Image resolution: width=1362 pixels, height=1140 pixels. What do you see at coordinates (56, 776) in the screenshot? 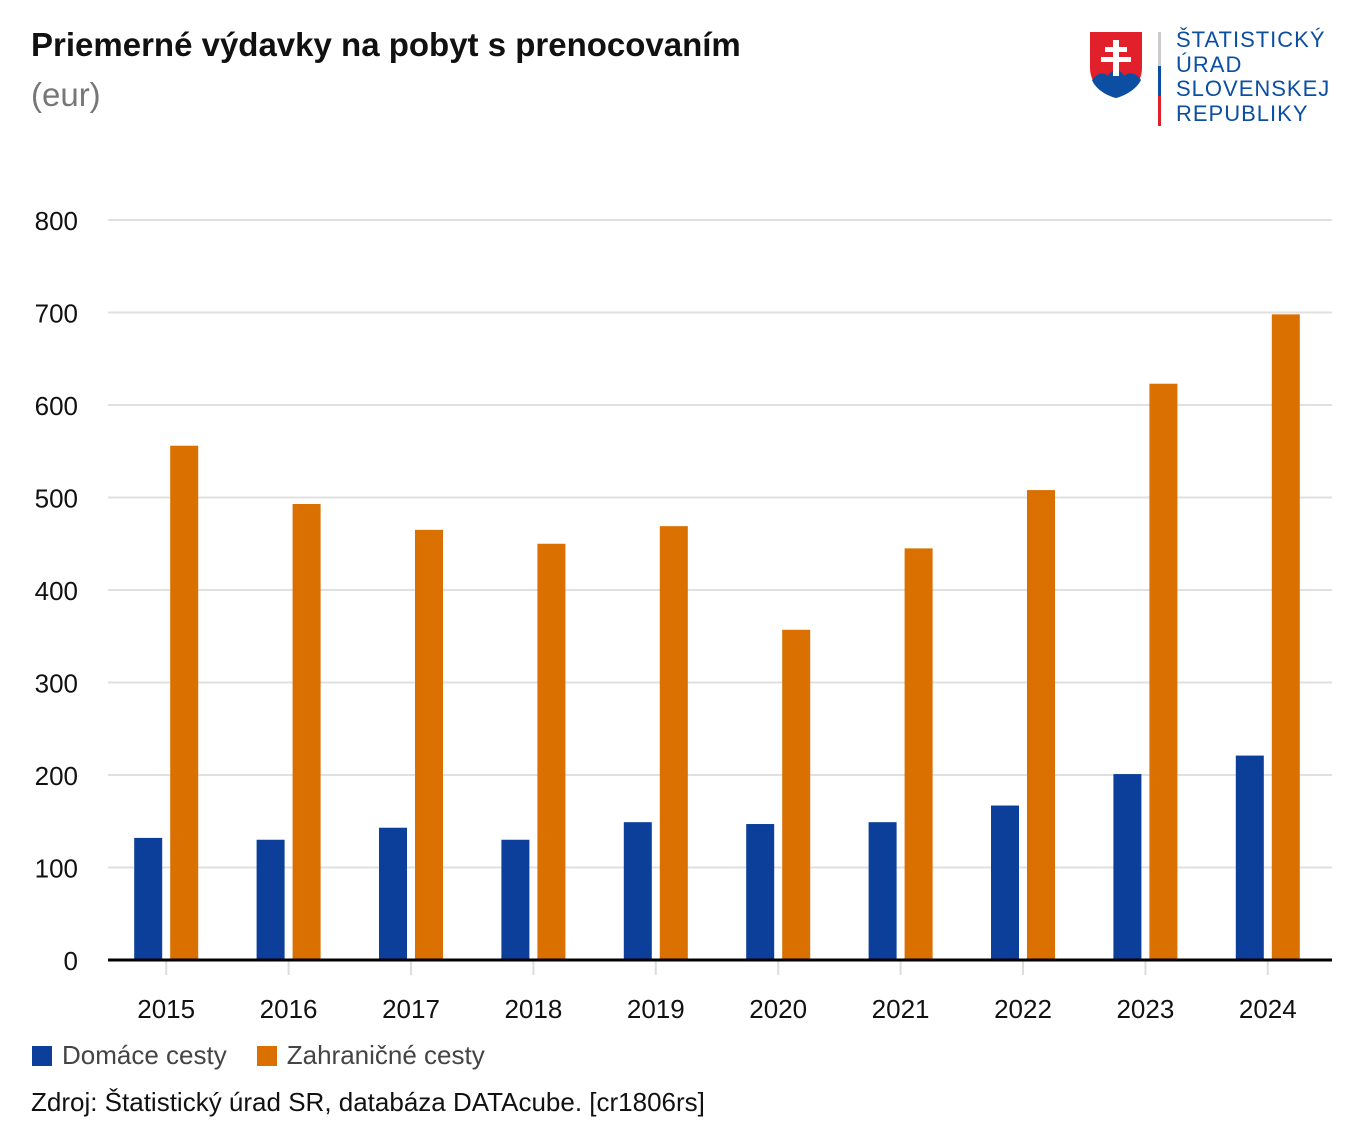
I see `y-tick-label: 200` at bounding box center [56, 776].